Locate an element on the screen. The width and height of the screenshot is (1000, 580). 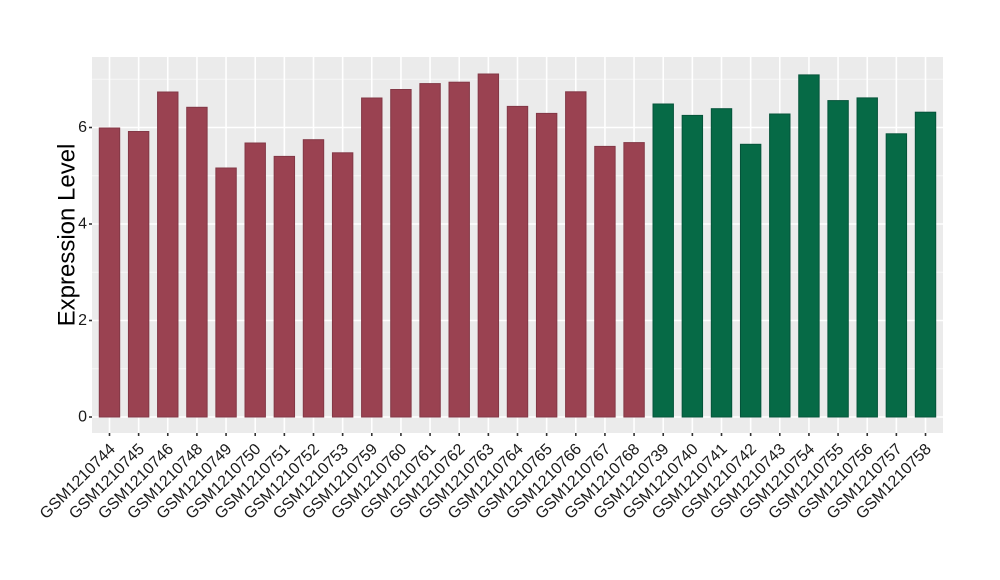
svg-text: 2 is located at coordinates (82, 320).